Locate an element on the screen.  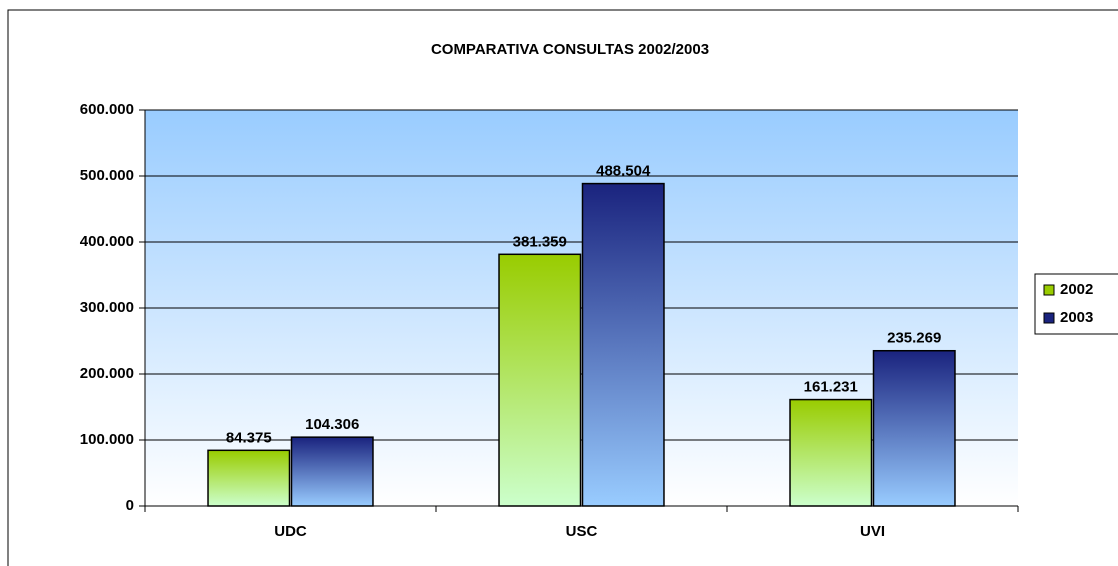
legend-label: 2003 is located at coordinates (1076, 317).